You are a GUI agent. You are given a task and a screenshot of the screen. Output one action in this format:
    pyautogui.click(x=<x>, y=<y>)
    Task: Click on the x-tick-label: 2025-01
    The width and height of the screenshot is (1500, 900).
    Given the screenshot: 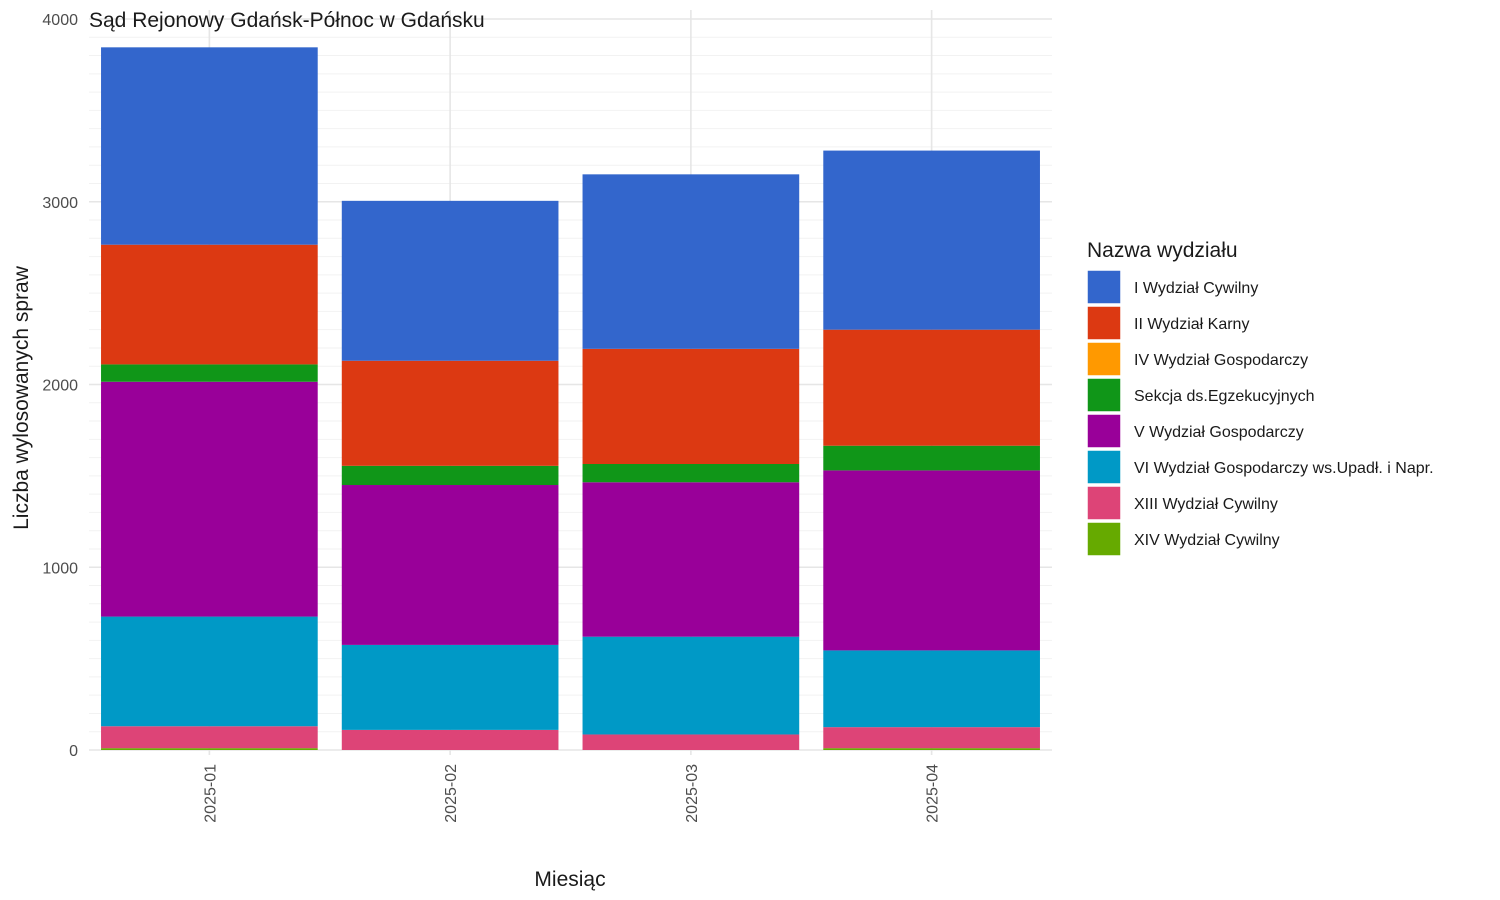 What is the action you would take?
    pyautogui.click(x=210, y=793)
    